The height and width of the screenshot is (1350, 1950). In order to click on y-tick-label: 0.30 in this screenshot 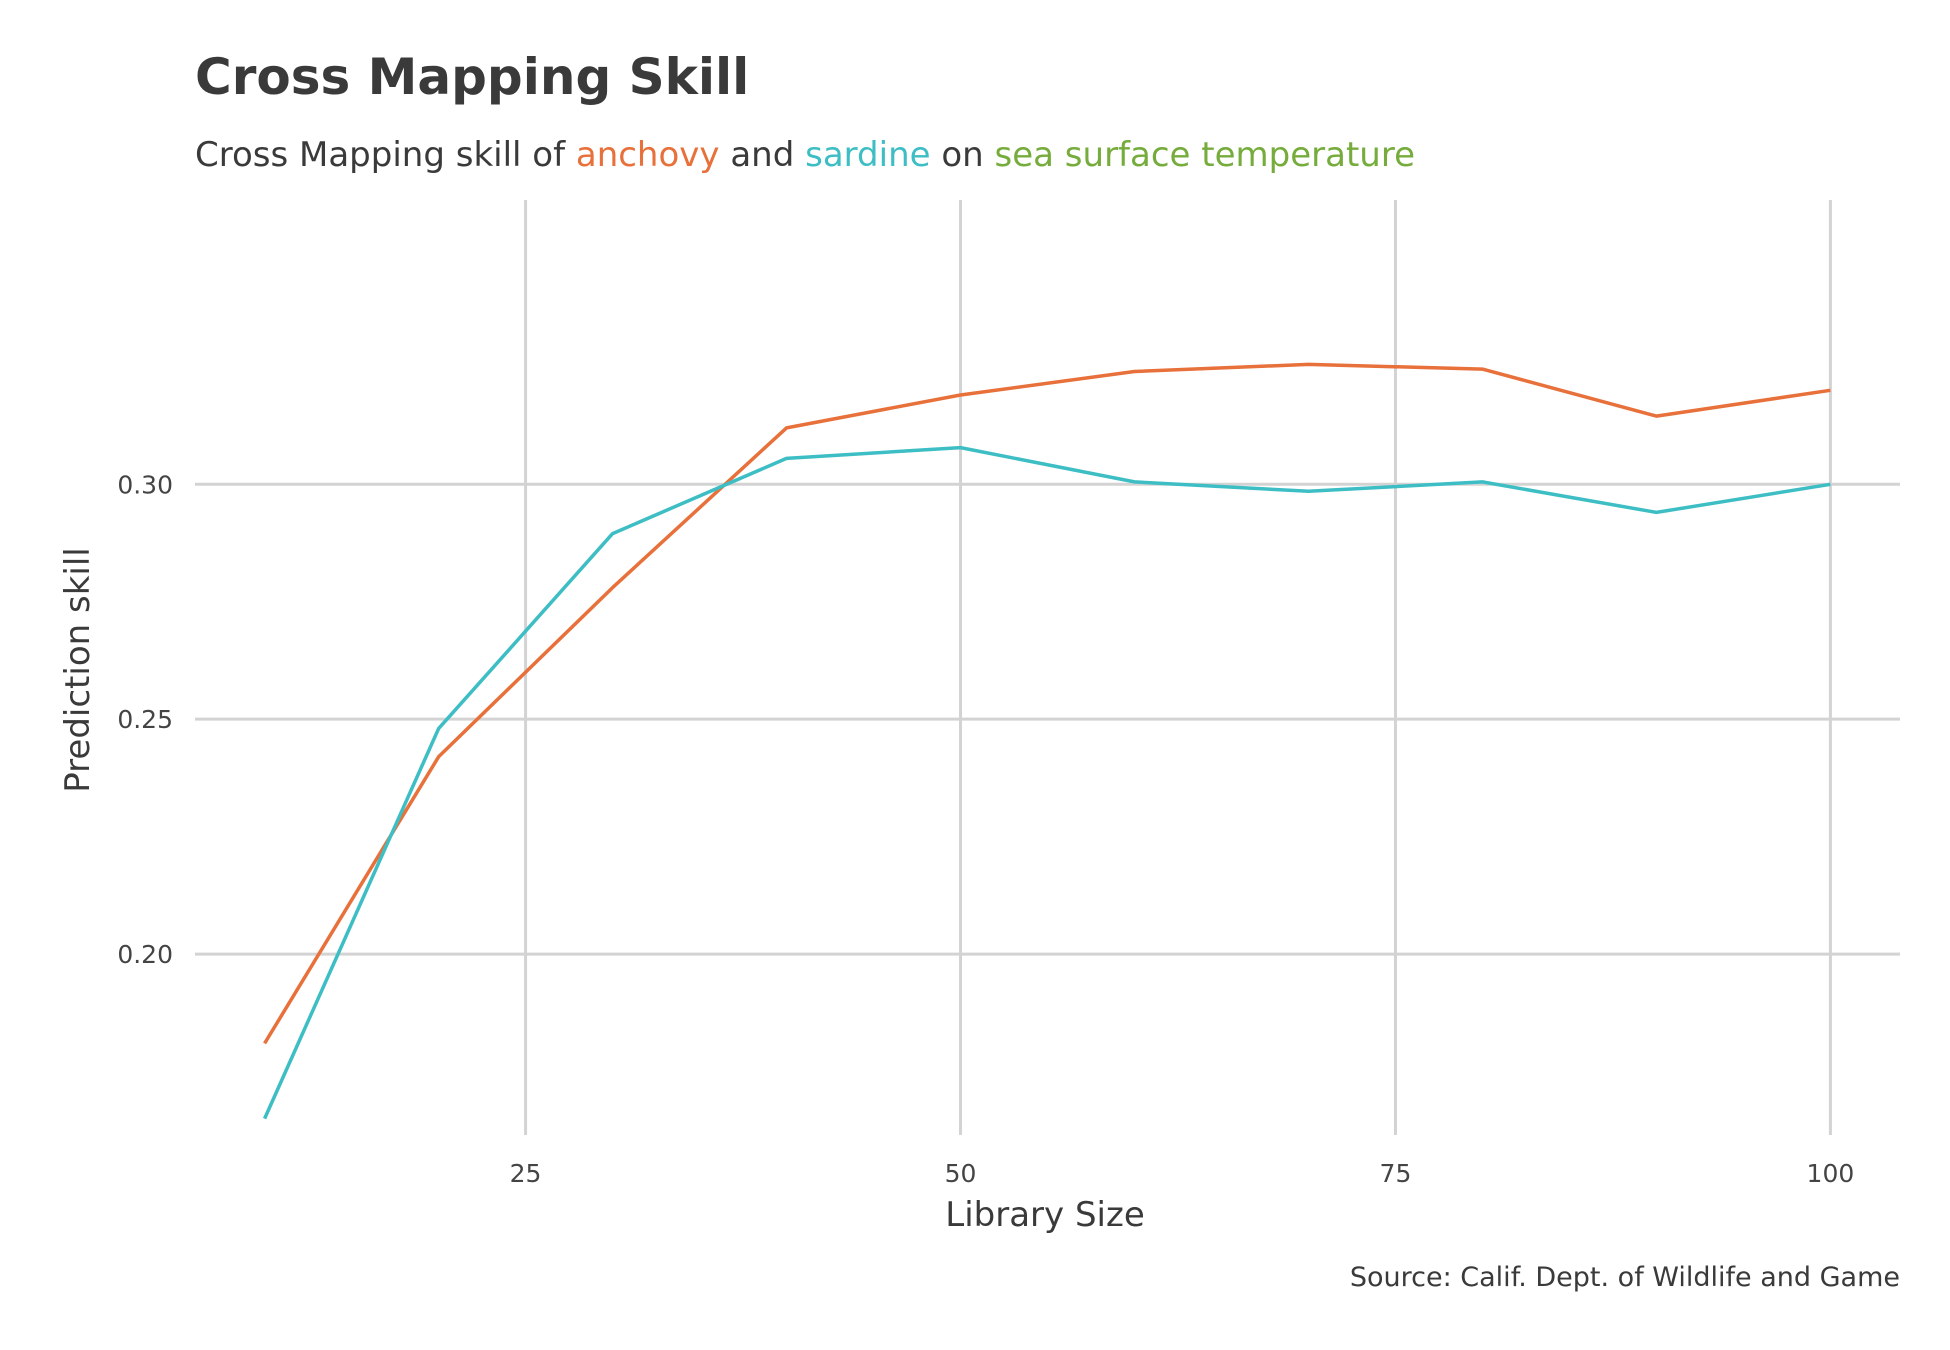, I will do `click(145, 484)`.